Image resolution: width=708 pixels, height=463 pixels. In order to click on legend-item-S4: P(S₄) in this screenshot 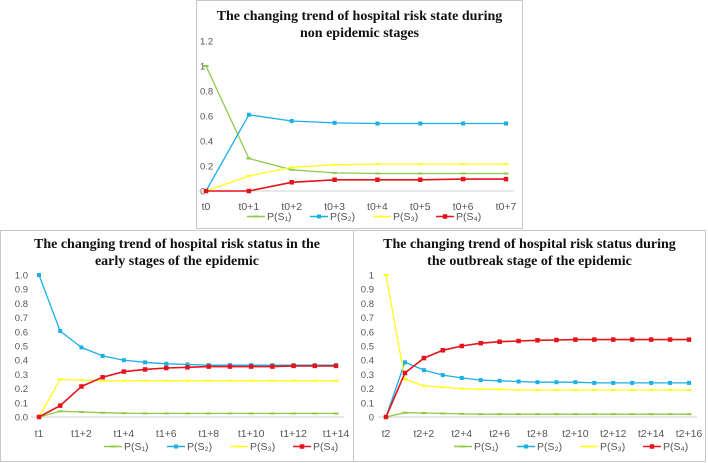, I will do `click(458, 217)`.